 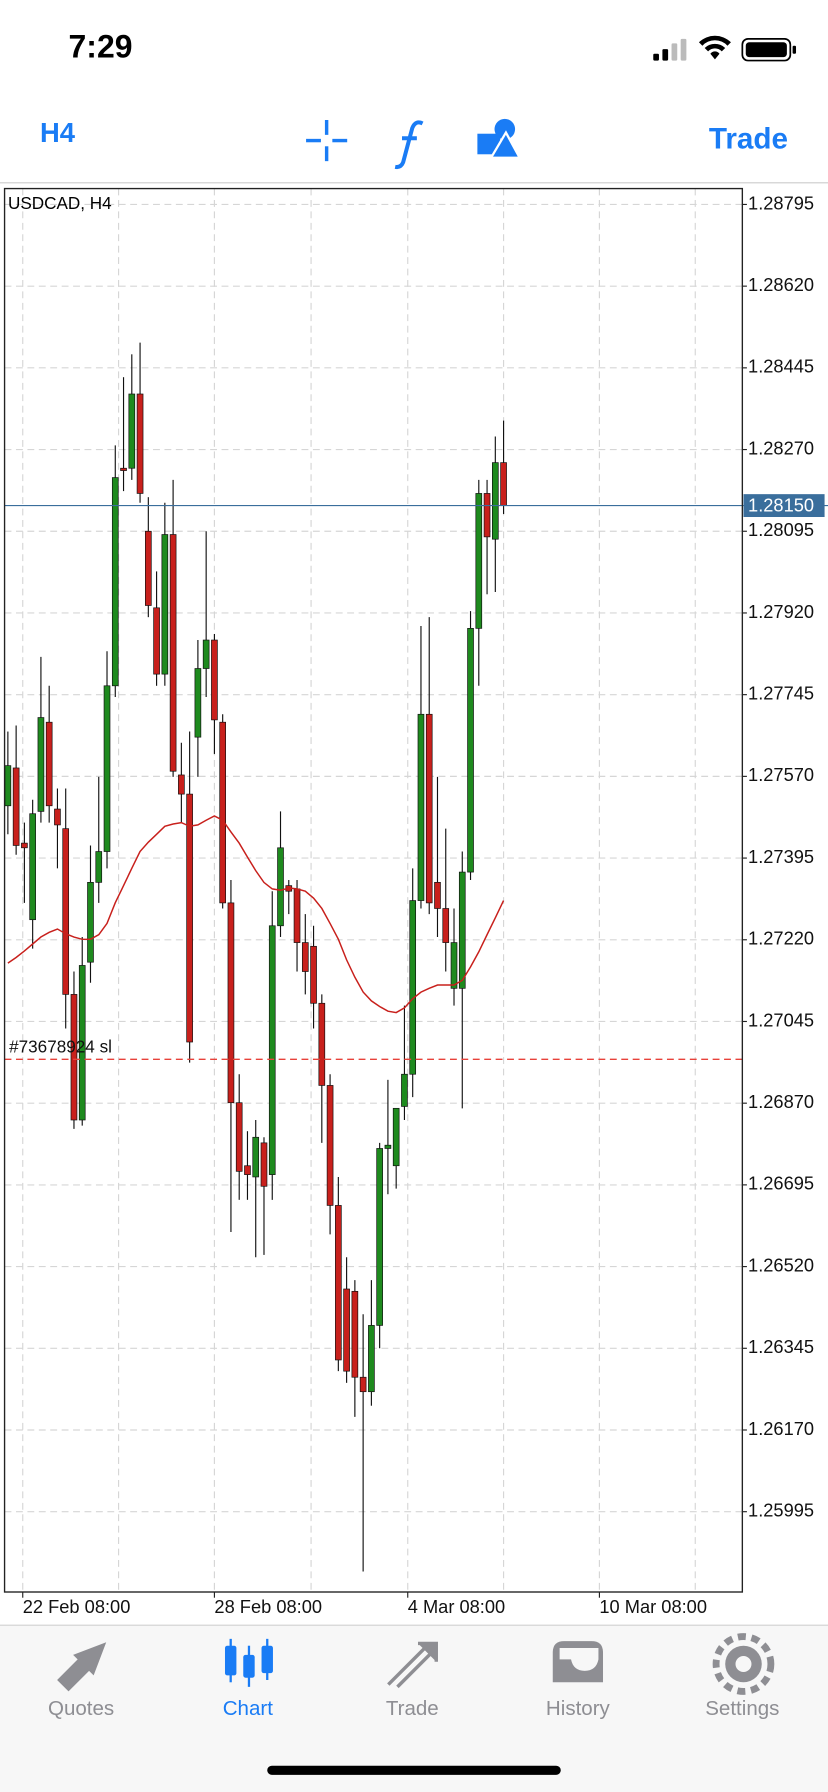 What do you see at coordinates (414, 1770) in the screenshot?
I see `home-indicator` at bounding box center [414, 1770].